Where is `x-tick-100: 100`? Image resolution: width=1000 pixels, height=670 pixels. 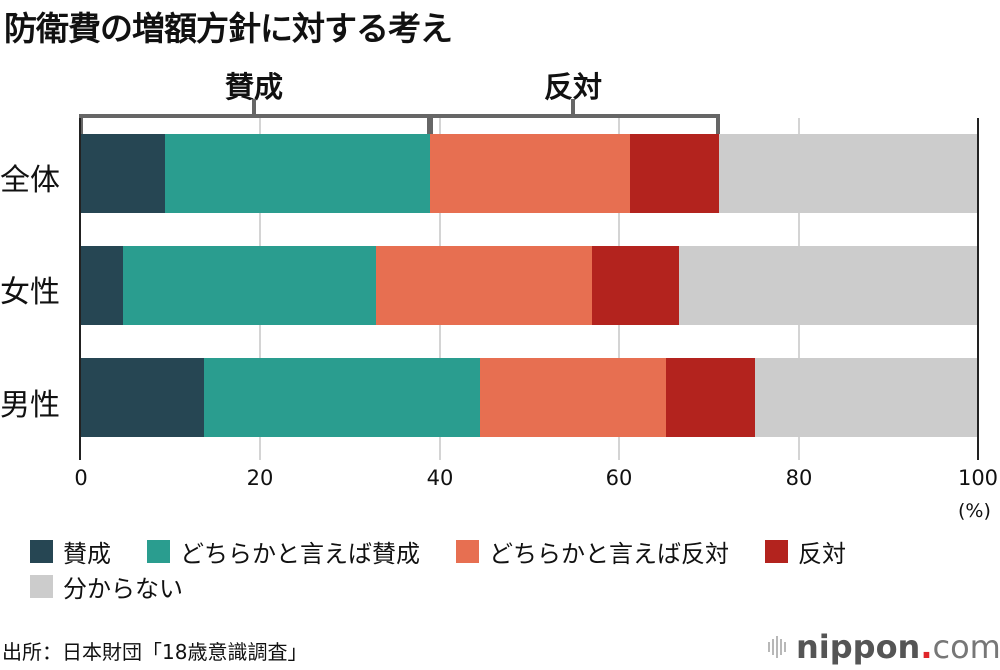
x-tick-100: 100 is located at coordinates (978, 478).